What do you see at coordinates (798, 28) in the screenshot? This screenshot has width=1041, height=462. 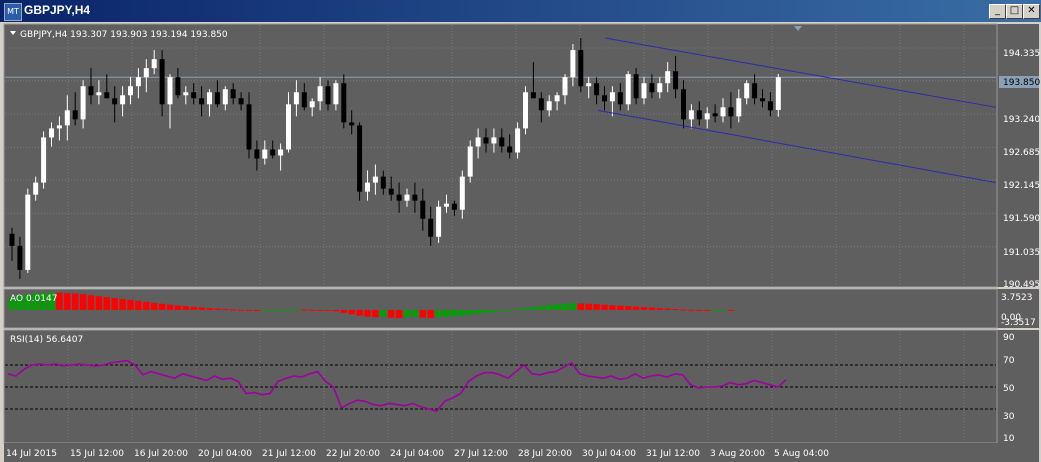 I see `chart-shift-marker-icon` at bounding box center [798, 28].